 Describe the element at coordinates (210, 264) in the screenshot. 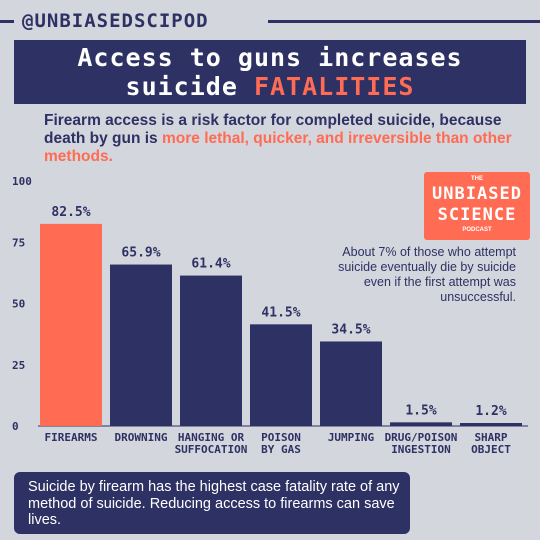

I see `value-label: 61.4%` at that location.